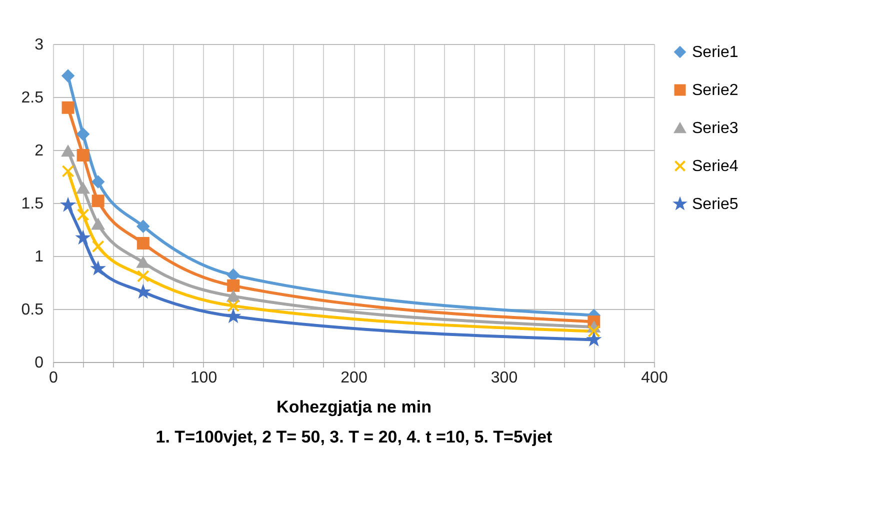 The height and width of the screenshot is (509, 879). I want to click on x-tick-label: 0, so click(53, 378).